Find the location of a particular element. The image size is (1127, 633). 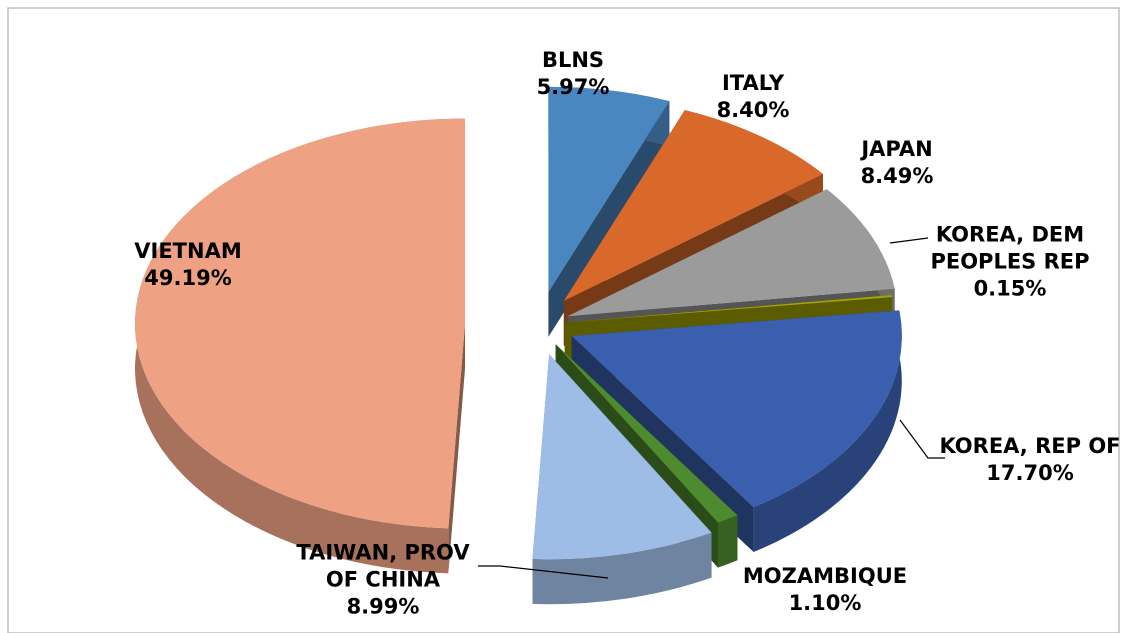

value-label: 49.19% is located at coordinates (188, 278).